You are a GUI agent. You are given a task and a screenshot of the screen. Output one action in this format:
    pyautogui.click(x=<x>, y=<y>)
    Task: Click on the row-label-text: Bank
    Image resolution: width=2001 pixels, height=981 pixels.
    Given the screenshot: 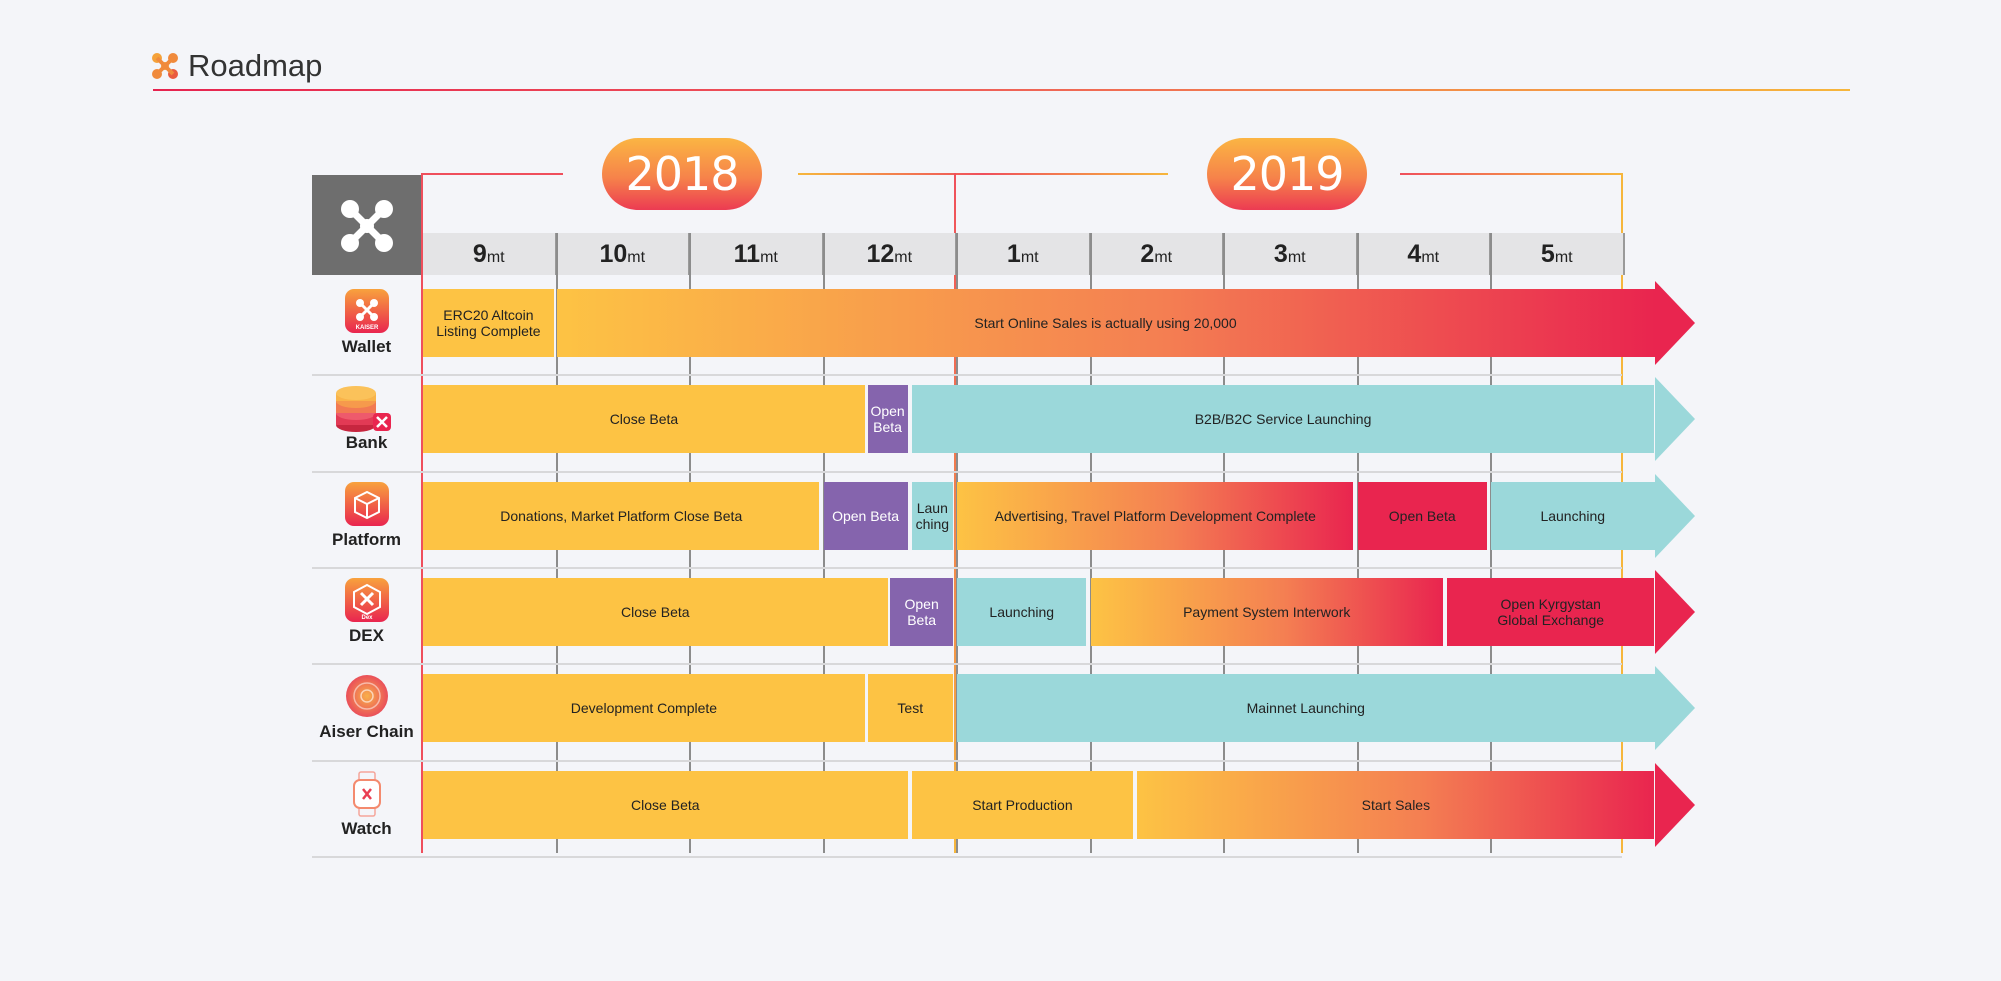 What is the action you would take?
    pyautogui.click(x=366, y=443)
    